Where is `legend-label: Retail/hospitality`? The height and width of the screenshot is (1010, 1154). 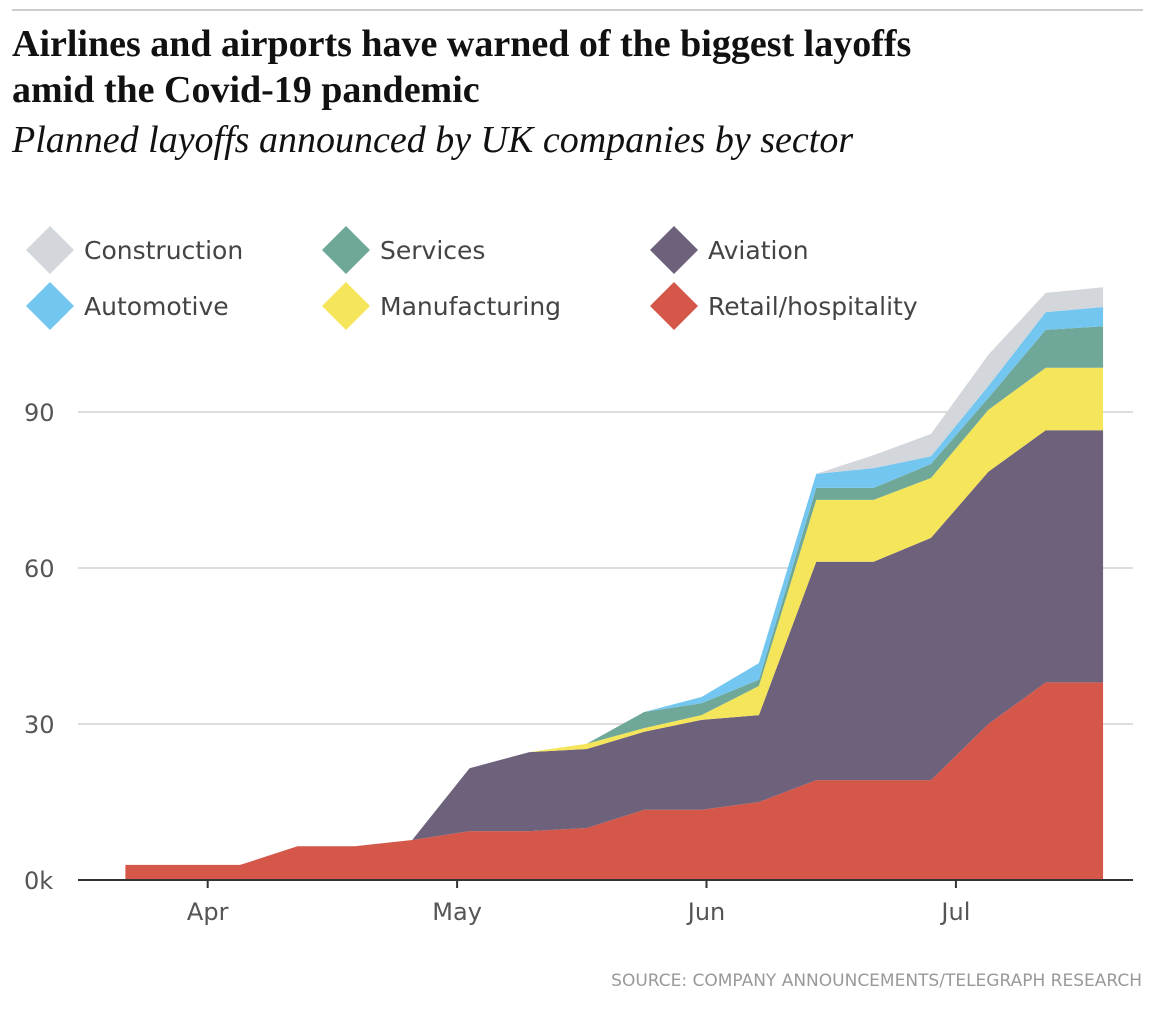
legend-label: Retail/hospitality is located at coordinates (813, 306).